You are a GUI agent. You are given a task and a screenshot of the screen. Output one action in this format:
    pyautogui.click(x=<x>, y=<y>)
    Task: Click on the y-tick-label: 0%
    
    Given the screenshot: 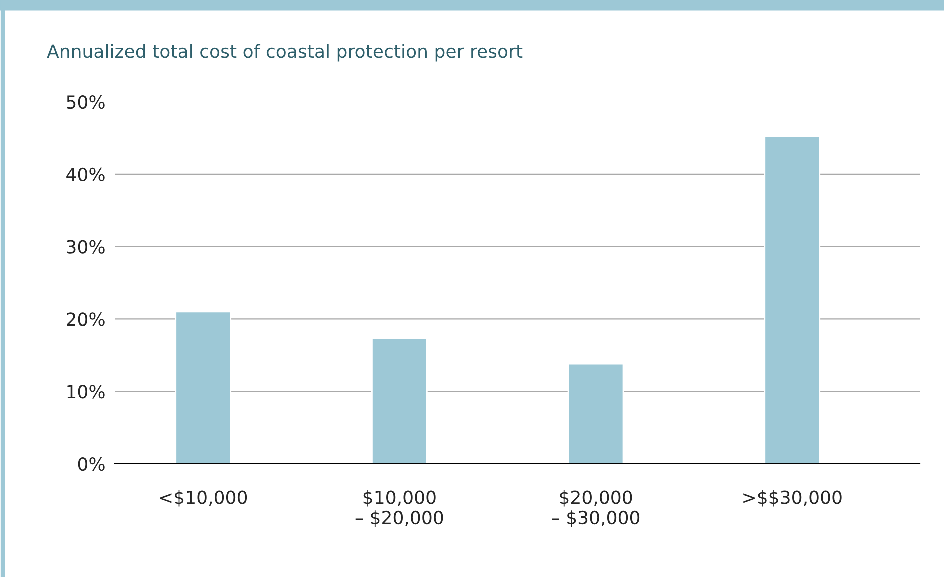 What is the action you would take?
    pyautogui.click(x=91, y=464)
    